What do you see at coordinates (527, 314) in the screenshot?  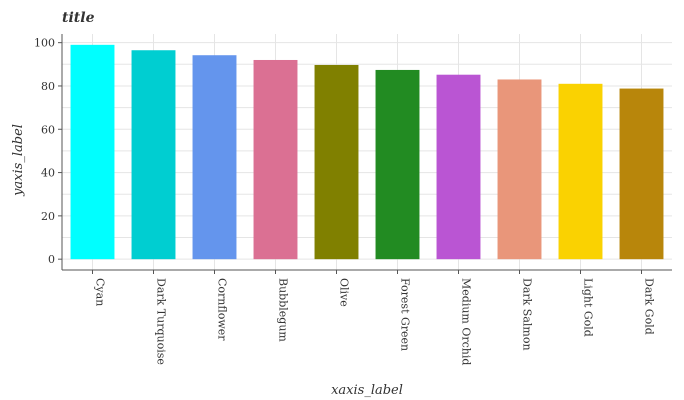 I see `x-tick-label: Dark Salmon` at bounding box center [527, 314].